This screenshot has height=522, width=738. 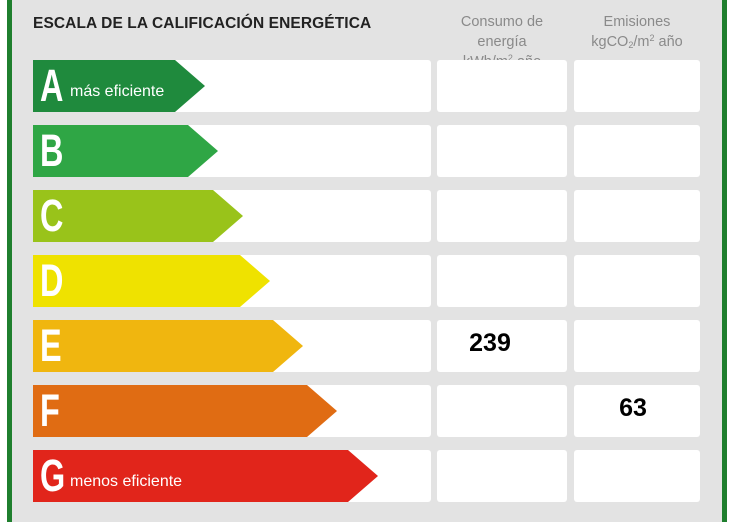 I want to click on consumo-value: 239, so click(x=490, y=343).